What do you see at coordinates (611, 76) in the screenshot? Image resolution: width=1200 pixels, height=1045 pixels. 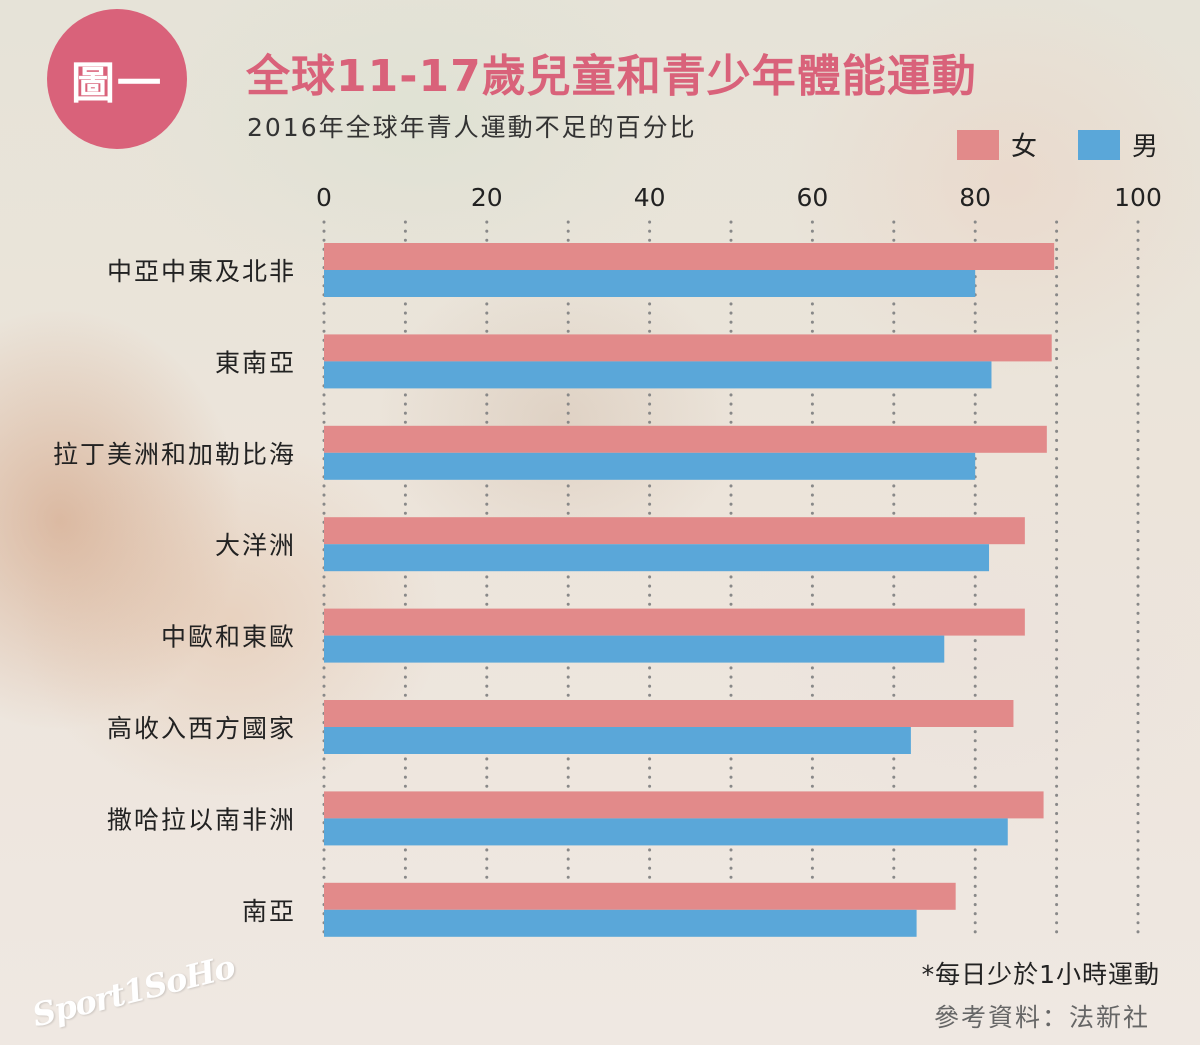 I see `chart-title: 全球11-17歲兒童和青少年體能運動` at bounding box center [611, 76].